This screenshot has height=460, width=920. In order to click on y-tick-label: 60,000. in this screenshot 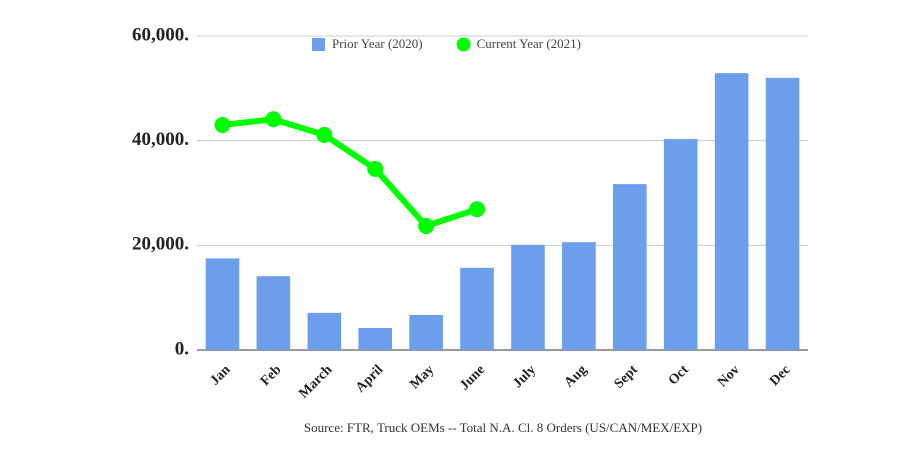, I will do `click(160, 34)`.